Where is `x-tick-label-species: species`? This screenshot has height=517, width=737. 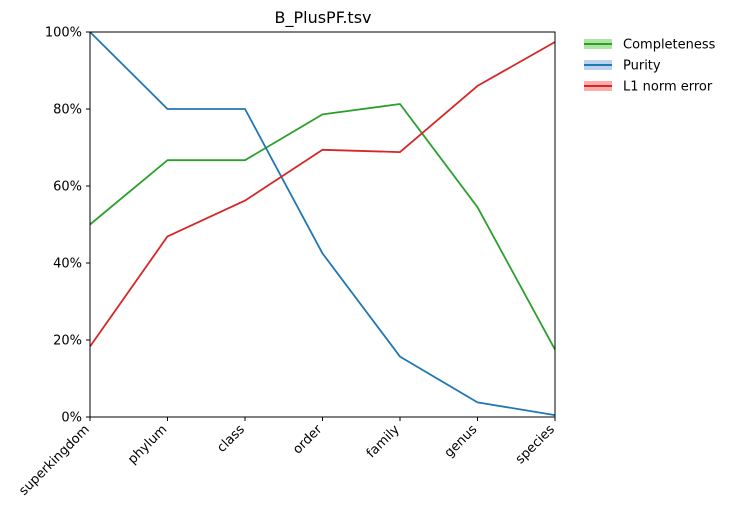
x-tick-label-species: species is located at coordinates (535, 444).